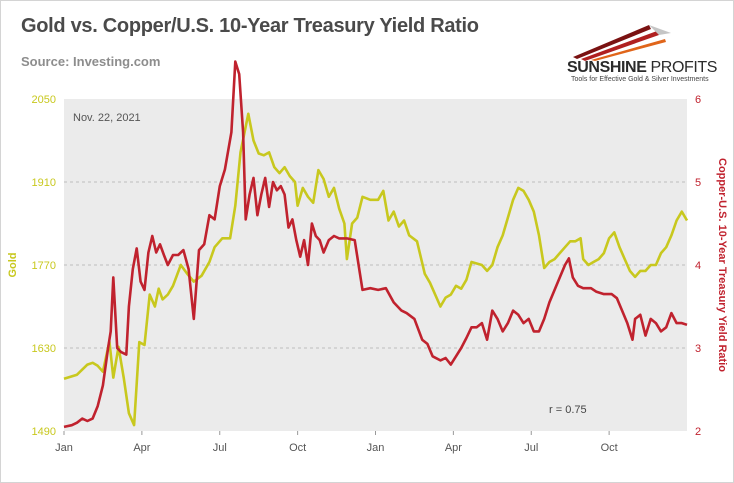  I want to click on y-left-tick-label: 1630, so click(44, 349).